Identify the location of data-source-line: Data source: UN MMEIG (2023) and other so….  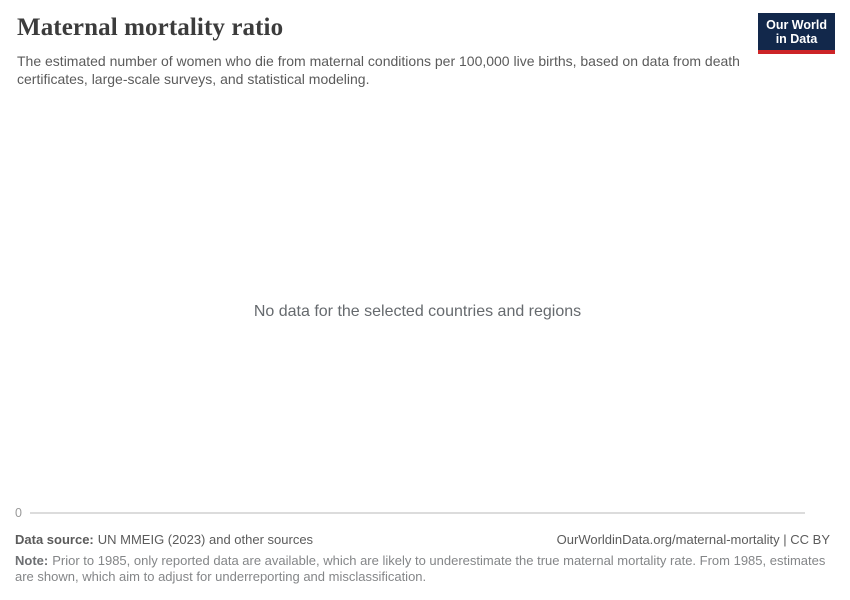
(164, 539).